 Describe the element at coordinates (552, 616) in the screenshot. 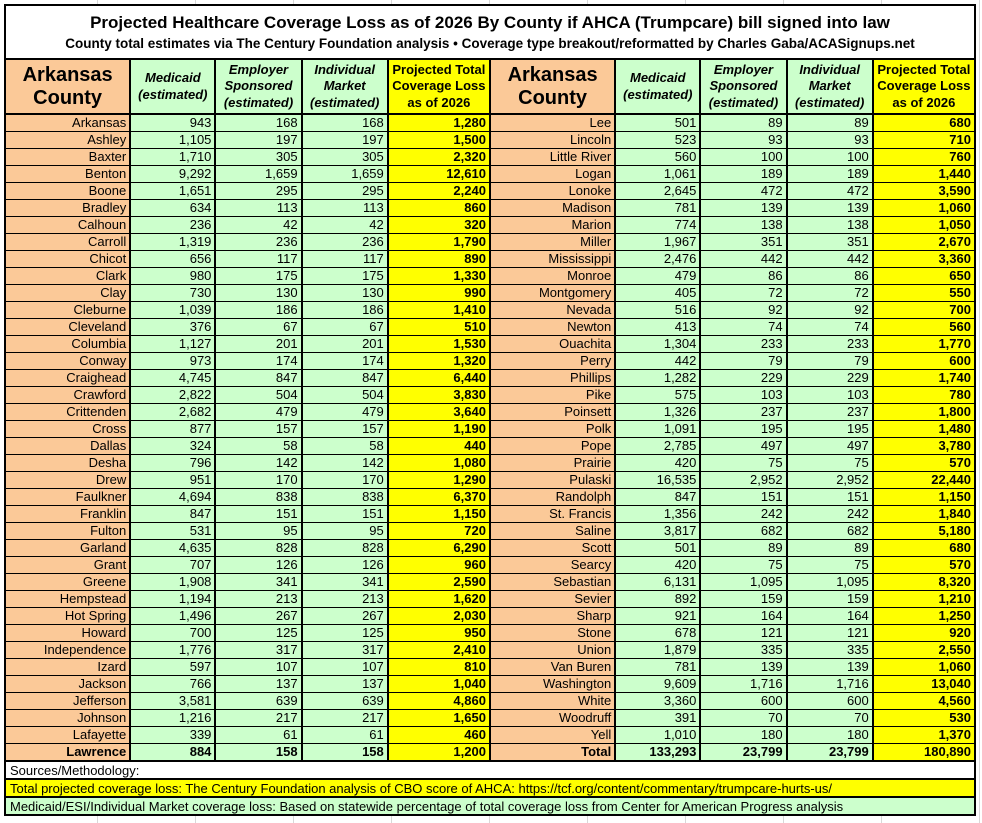

I see `county-cell: Sharp` at that location.